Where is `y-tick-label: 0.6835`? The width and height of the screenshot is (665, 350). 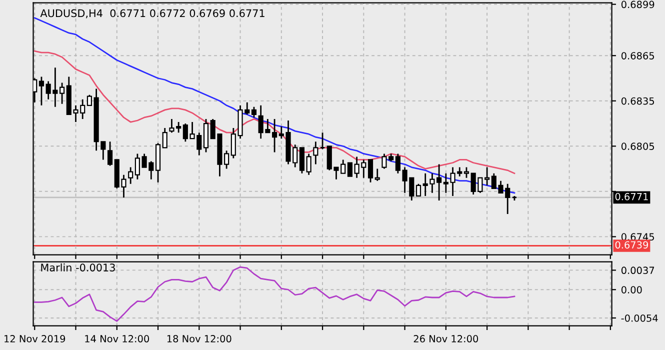
y-tick-label: 0.6835 is located at coordinates (637, 101).